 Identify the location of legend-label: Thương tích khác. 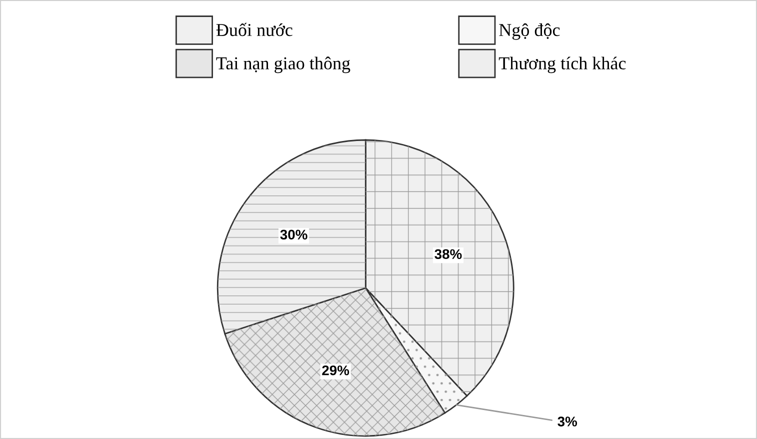
(562, 65).